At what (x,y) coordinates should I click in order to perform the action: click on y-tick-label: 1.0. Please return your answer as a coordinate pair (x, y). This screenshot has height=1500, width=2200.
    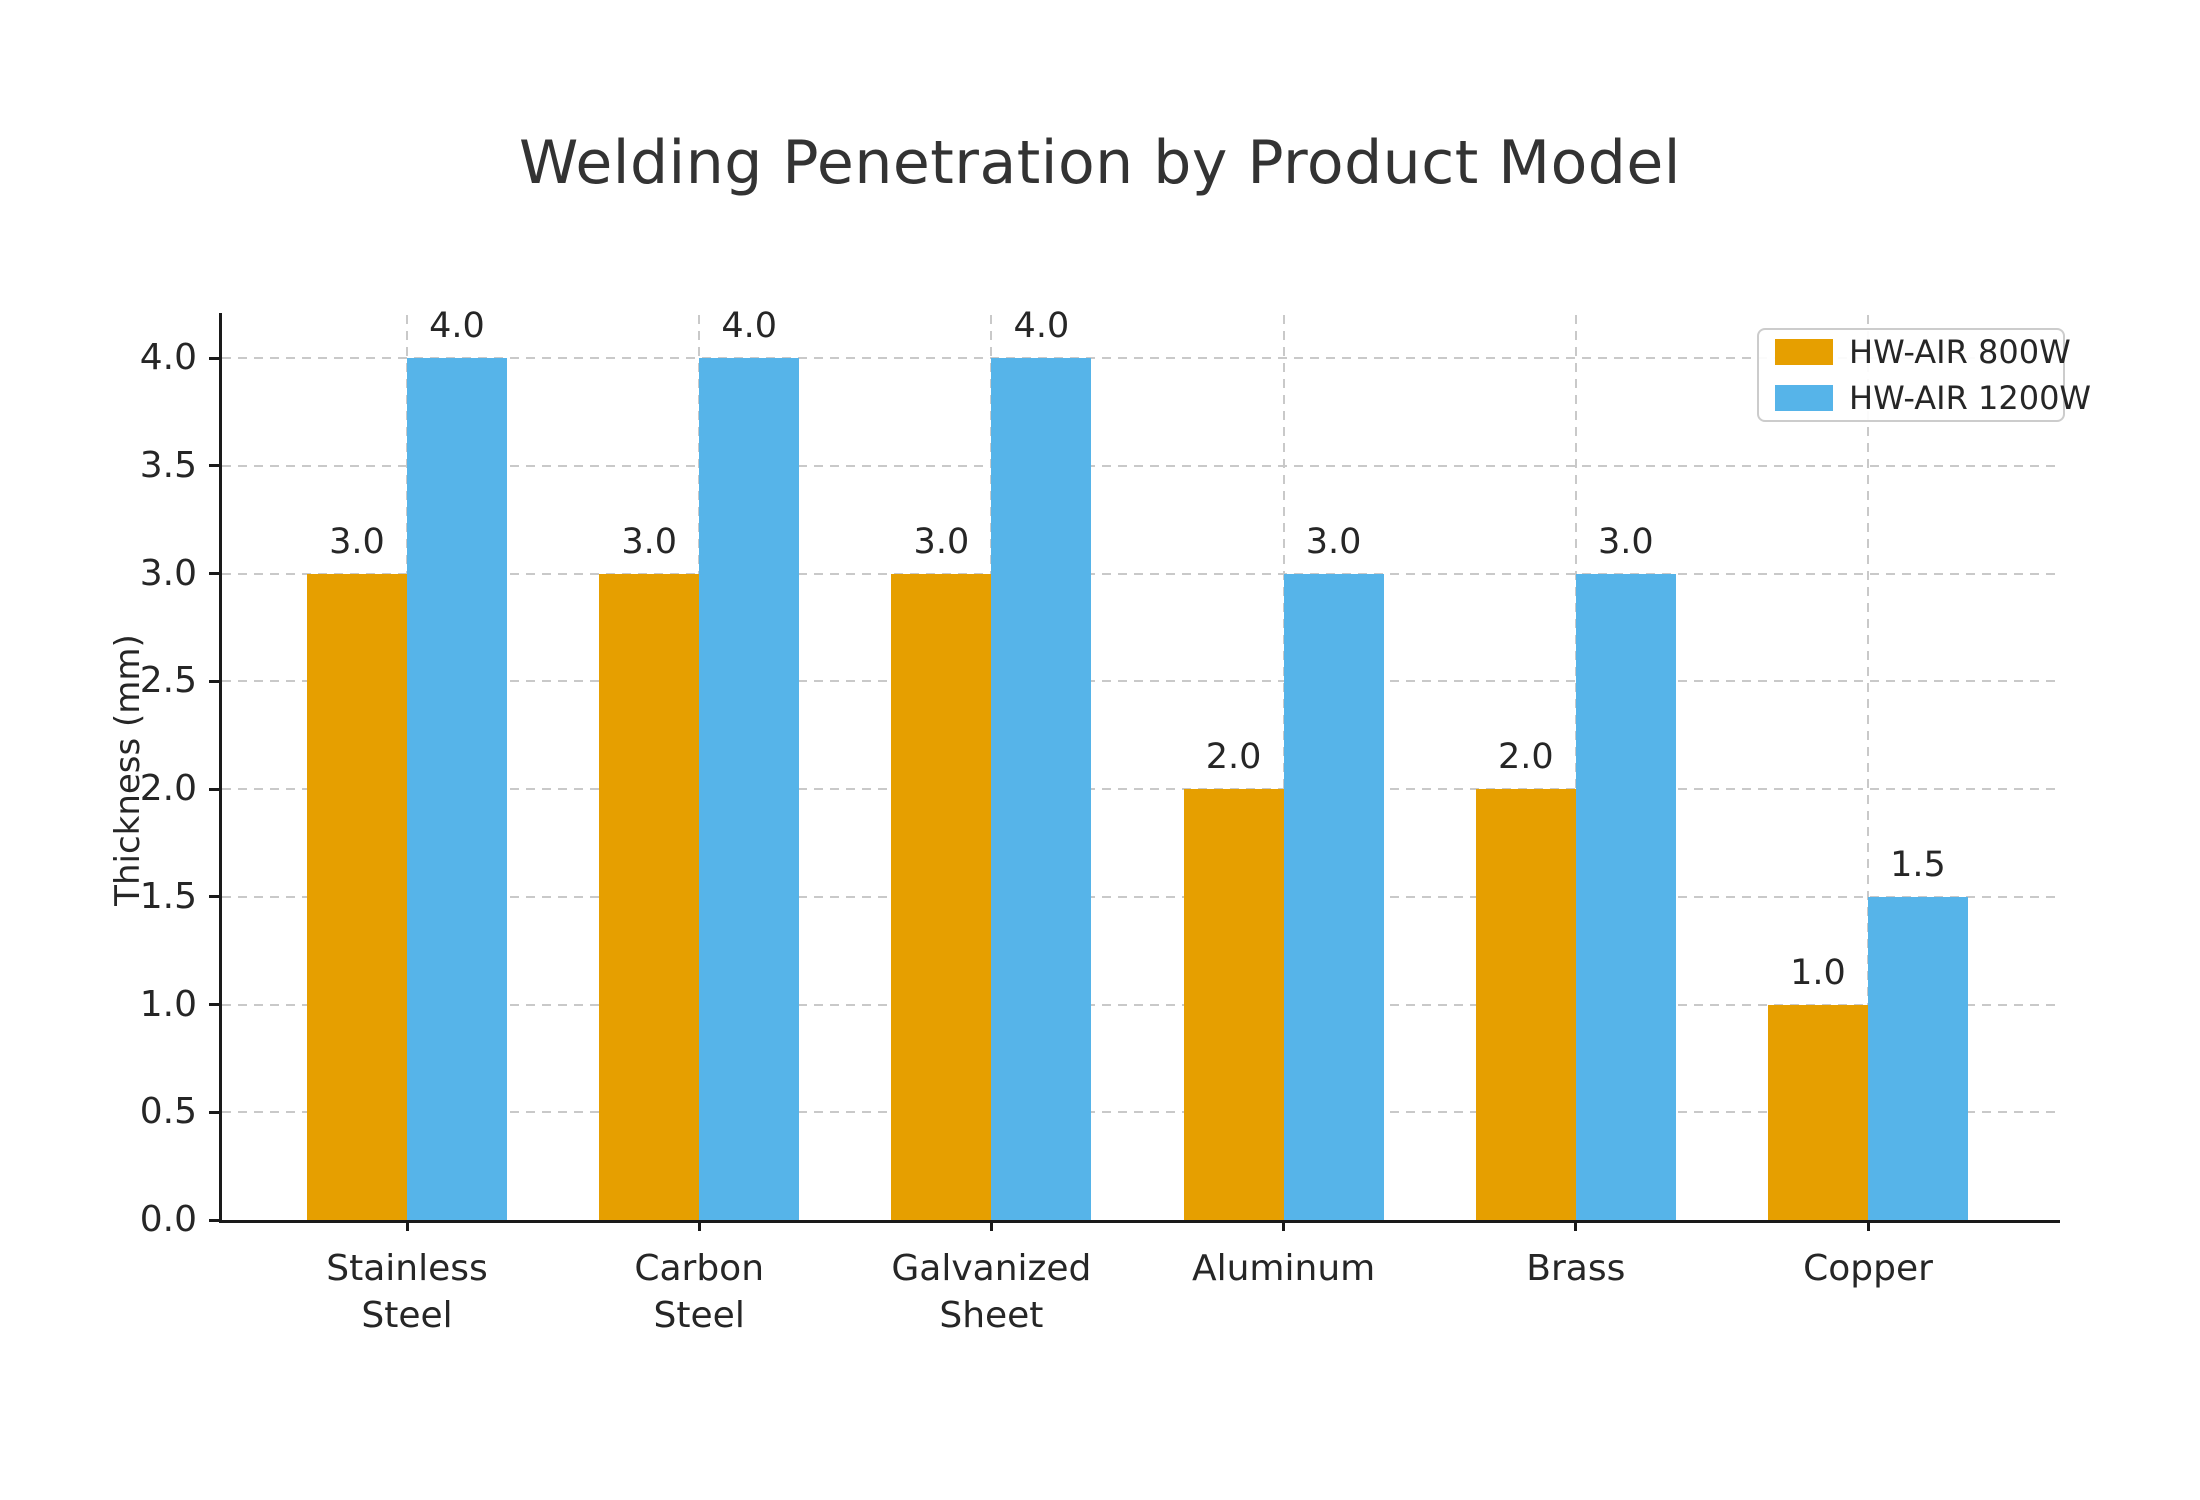
    Looking at the image, I should click on (168, 1004).